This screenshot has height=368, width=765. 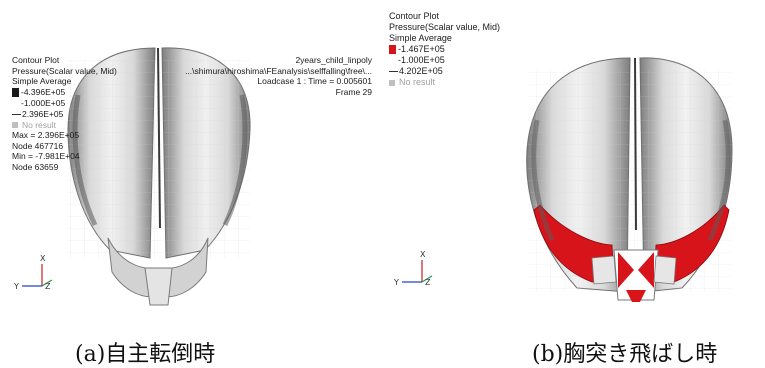 I want to click on max-node: Node 467716, so click(x=38, y=145).